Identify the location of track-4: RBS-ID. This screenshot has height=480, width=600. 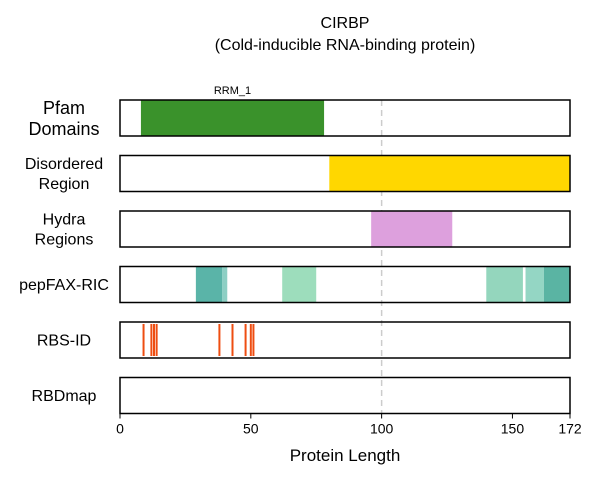
(304, 340).